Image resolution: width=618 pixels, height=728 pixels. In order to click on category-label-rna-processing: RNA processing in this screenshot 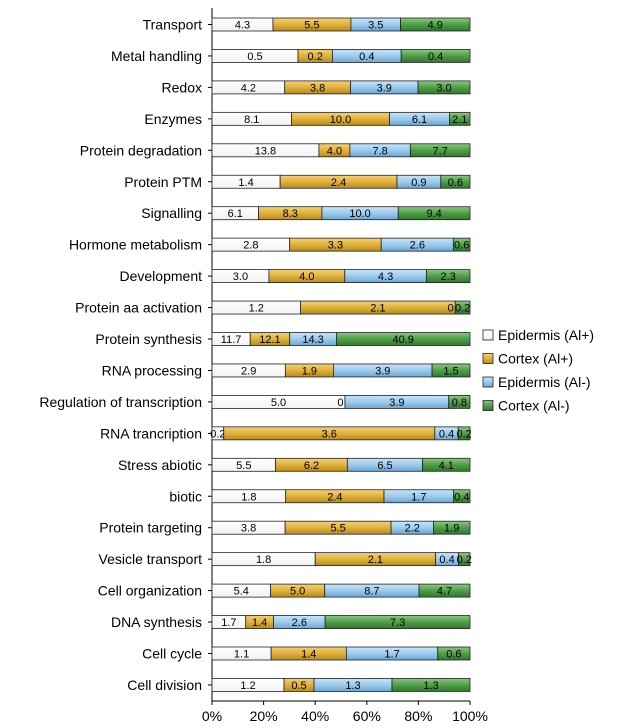, I will do `click(152, 370)`.